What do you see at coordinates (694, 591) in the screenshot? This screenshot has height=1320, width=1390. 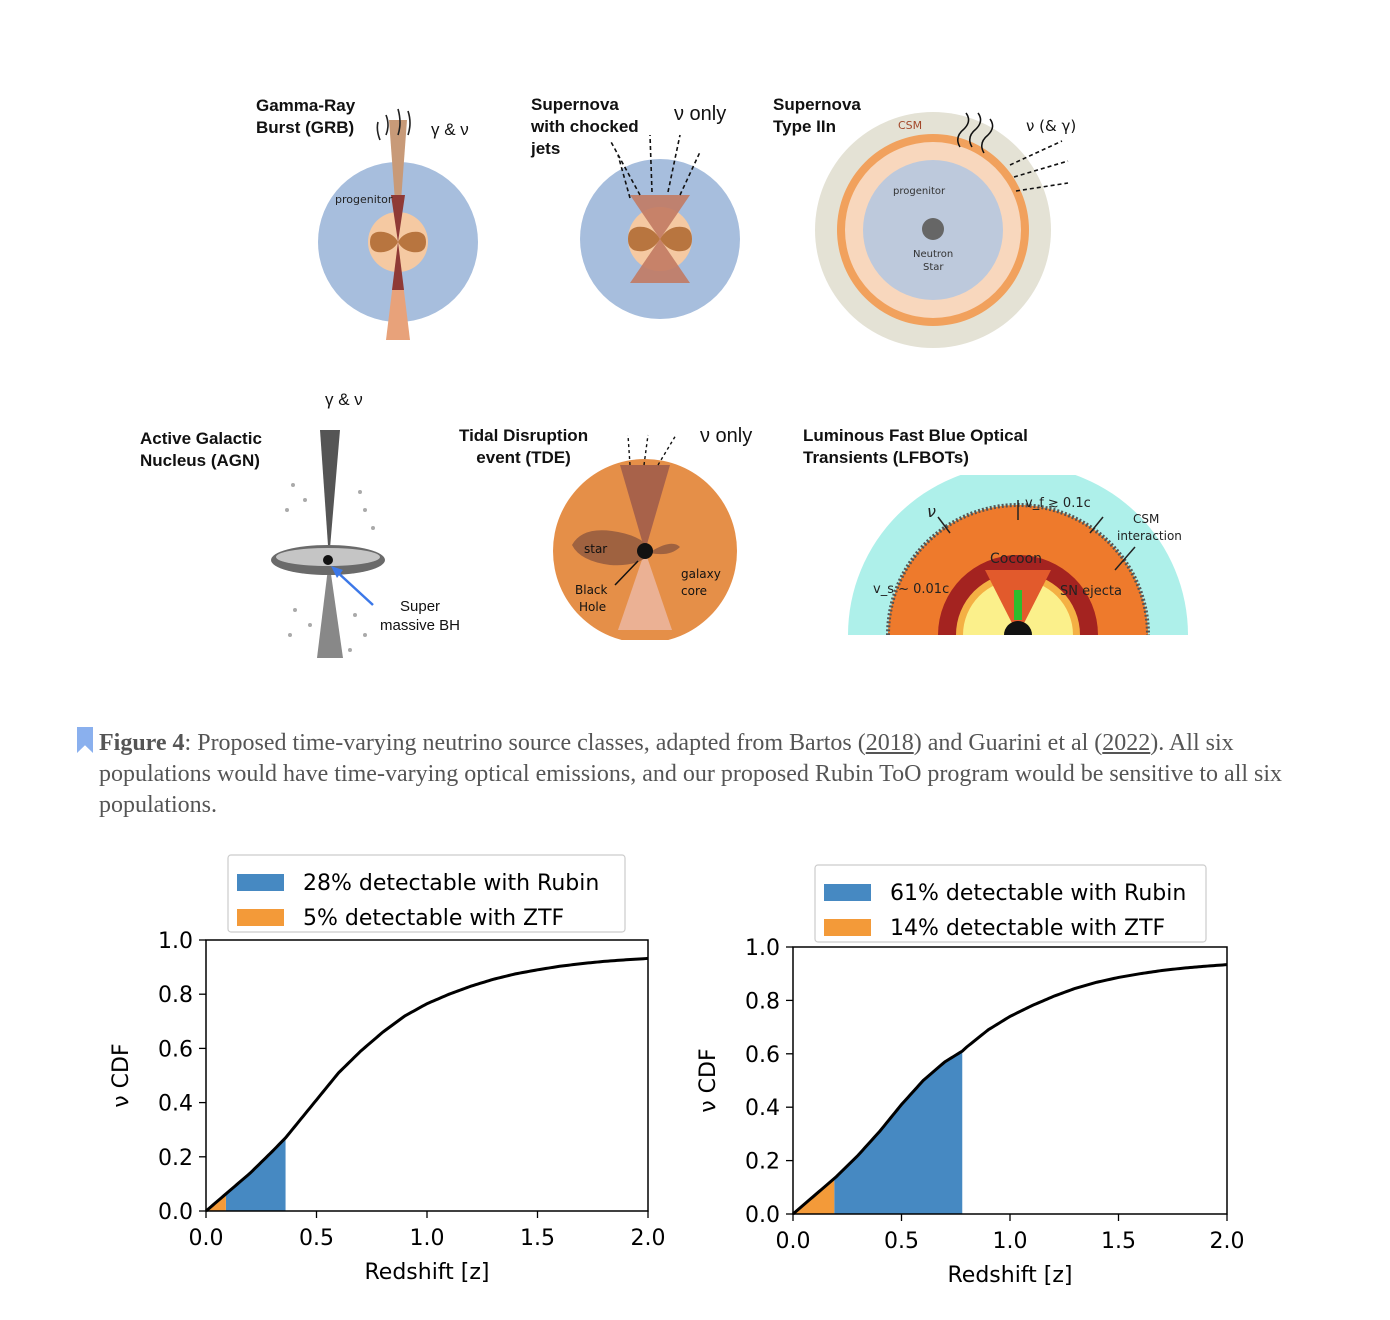 I see `svg-text: core` at bounding box center [694, 591].